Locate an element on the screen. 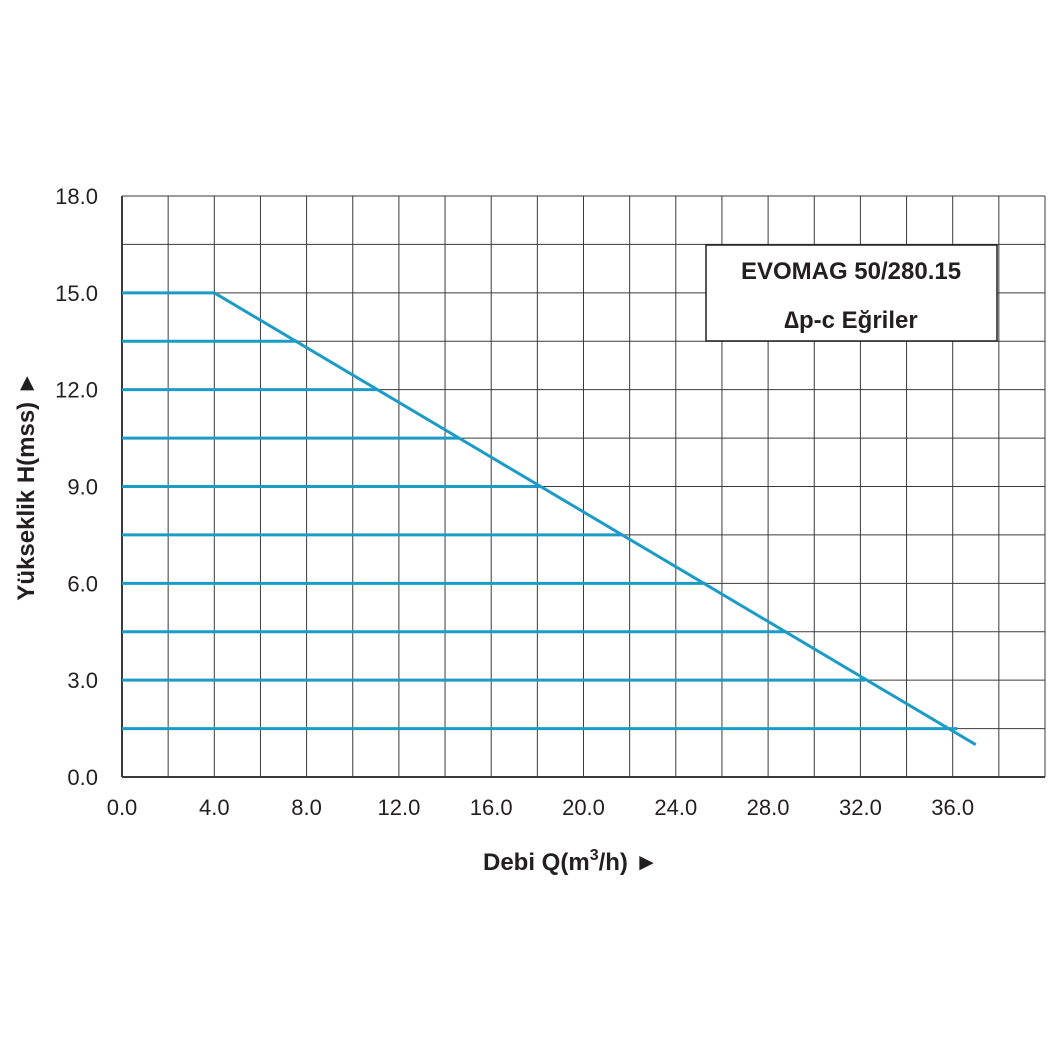 The height and width of the screenshot is (1055, 1050). y-tick-label: 3.0 is located at coordinates (82, 680).